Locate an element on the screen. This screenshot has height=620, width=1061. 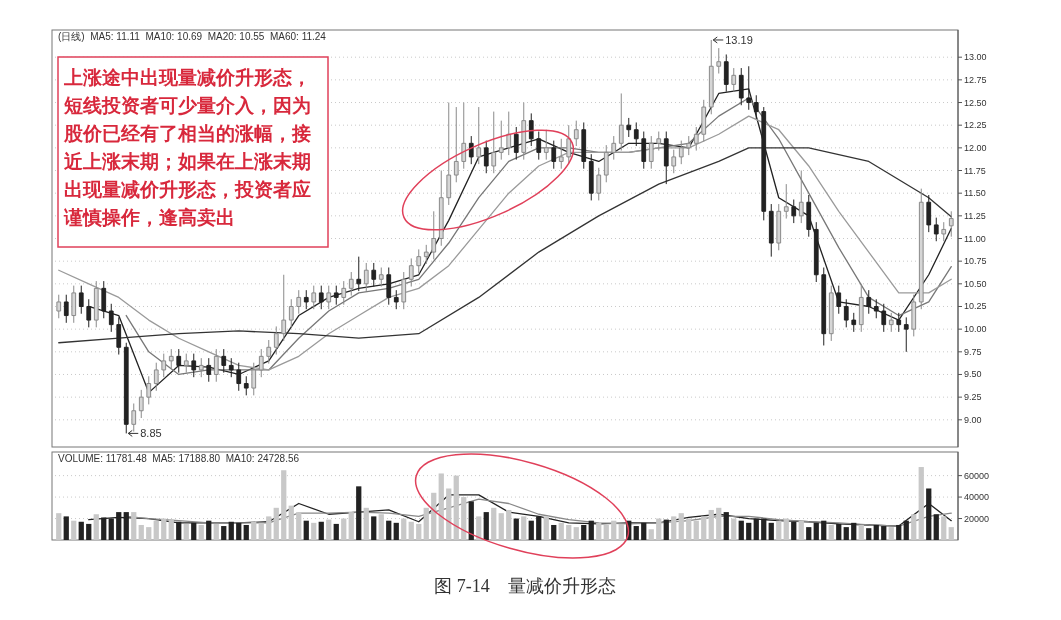
annotation: 上涨途中出现量减价升形态，短线投资者可少量介入，因为股价已经有了相当的涨幅，接近上涨末期；如果在上涨末期出现量减价升形态，投资者应谨慎操作，逢高卖出 is located at coordinates (187, 147).